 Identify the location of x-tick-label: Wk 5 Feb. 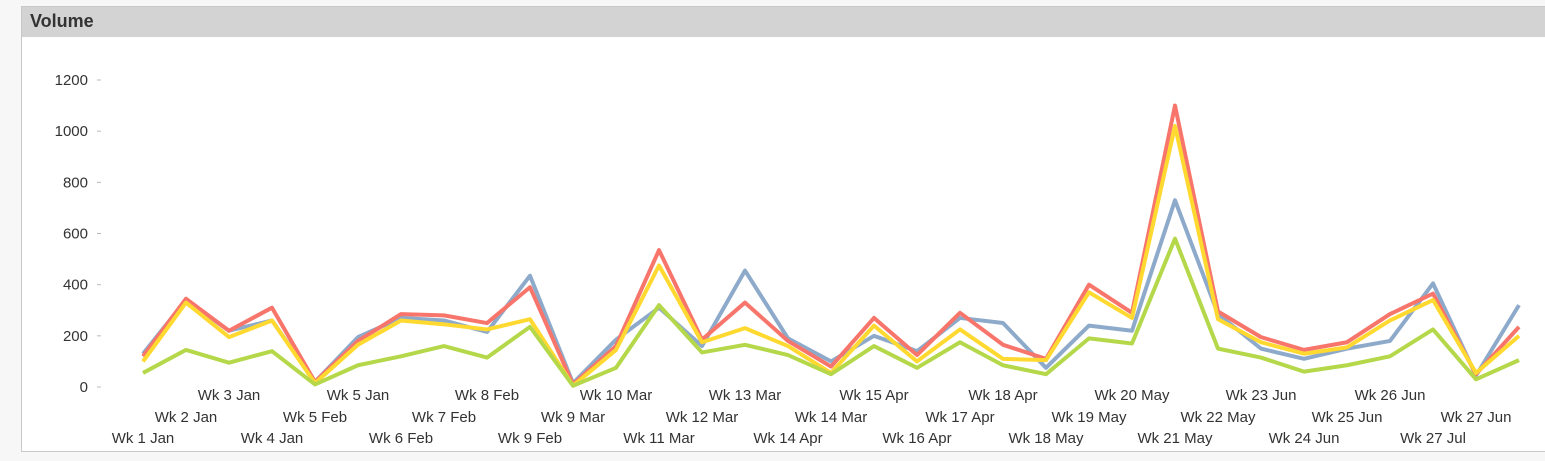
(315, 417).